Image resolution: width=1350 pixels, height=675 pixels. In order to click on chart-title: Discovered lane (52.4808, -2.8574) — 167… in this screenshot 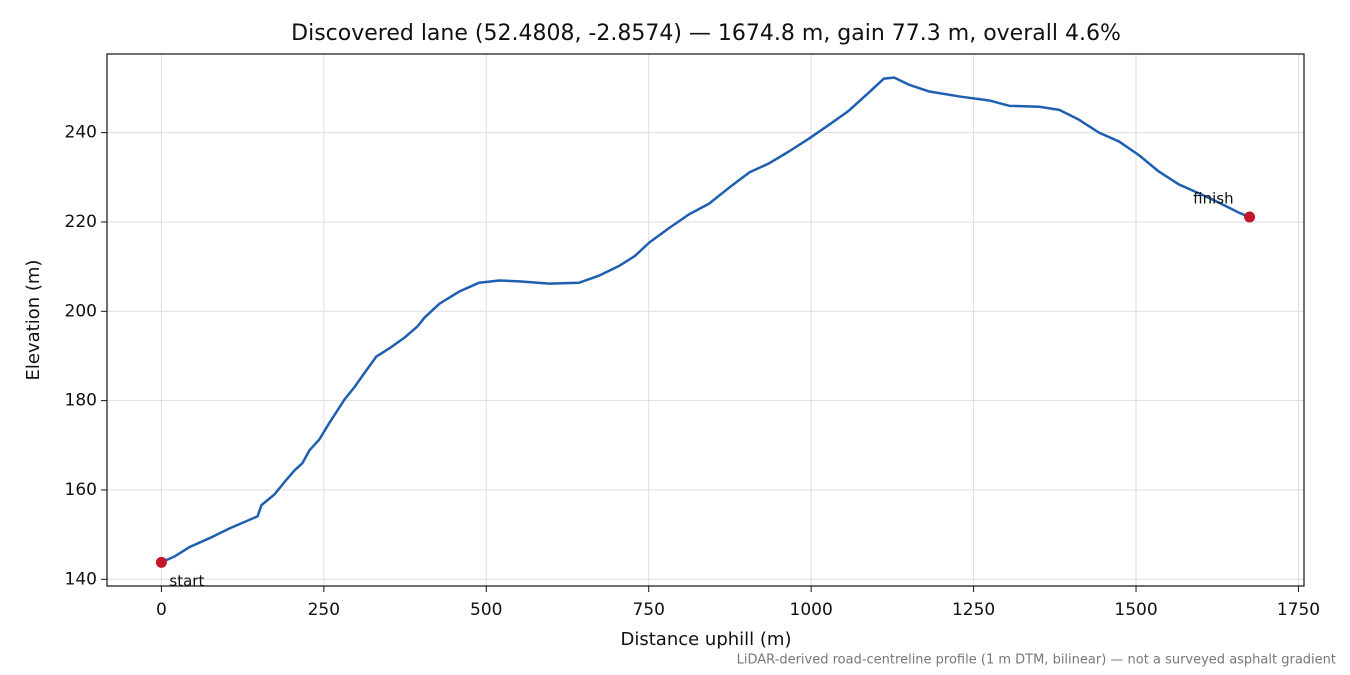, I will do `click(706, 33)`.